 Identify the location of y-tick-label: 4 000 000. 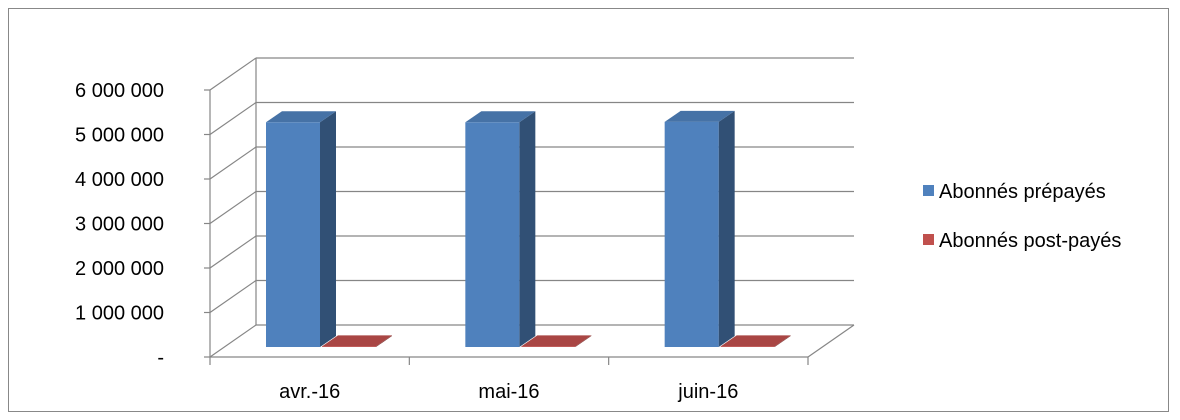
(119, 180).